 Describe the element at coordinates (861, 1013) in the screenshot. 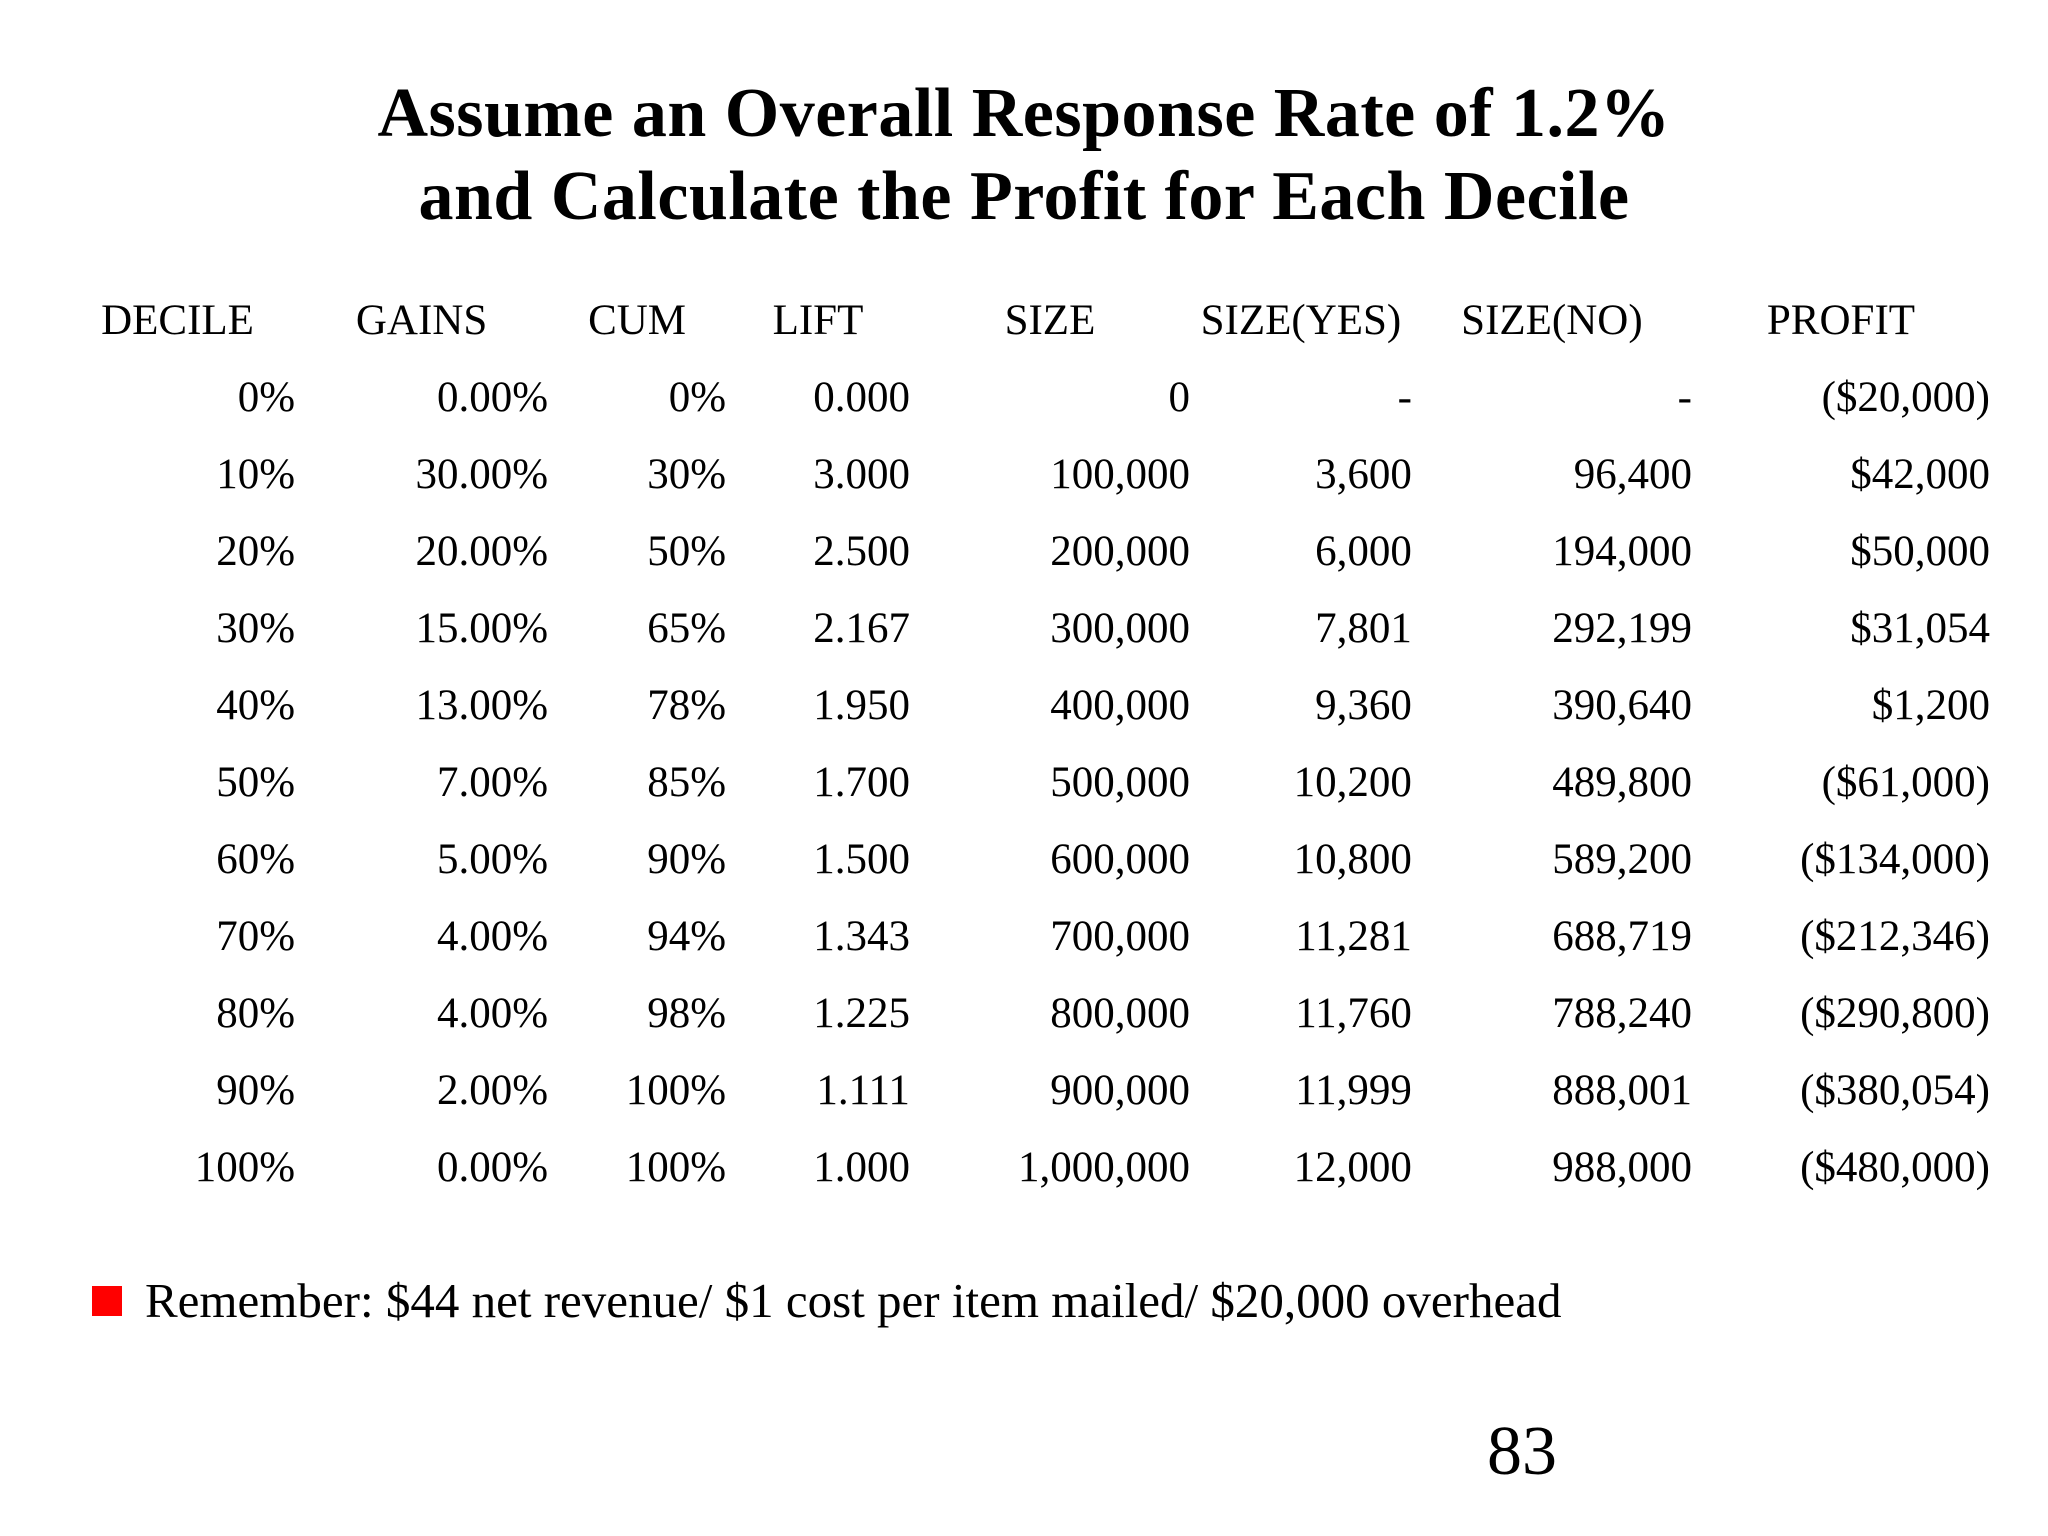

I see `table-cell: 1.225` at that location.